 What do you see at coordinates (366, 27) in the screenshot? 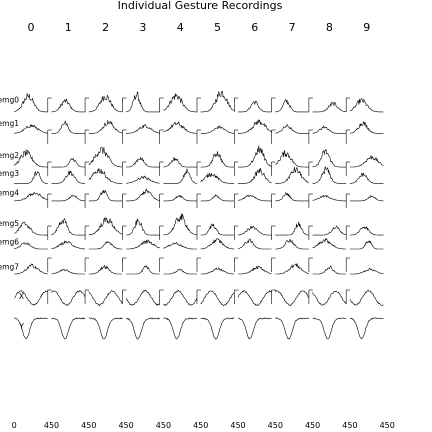
I see `column-tick-label: 9` at bounding box center [366, 27].